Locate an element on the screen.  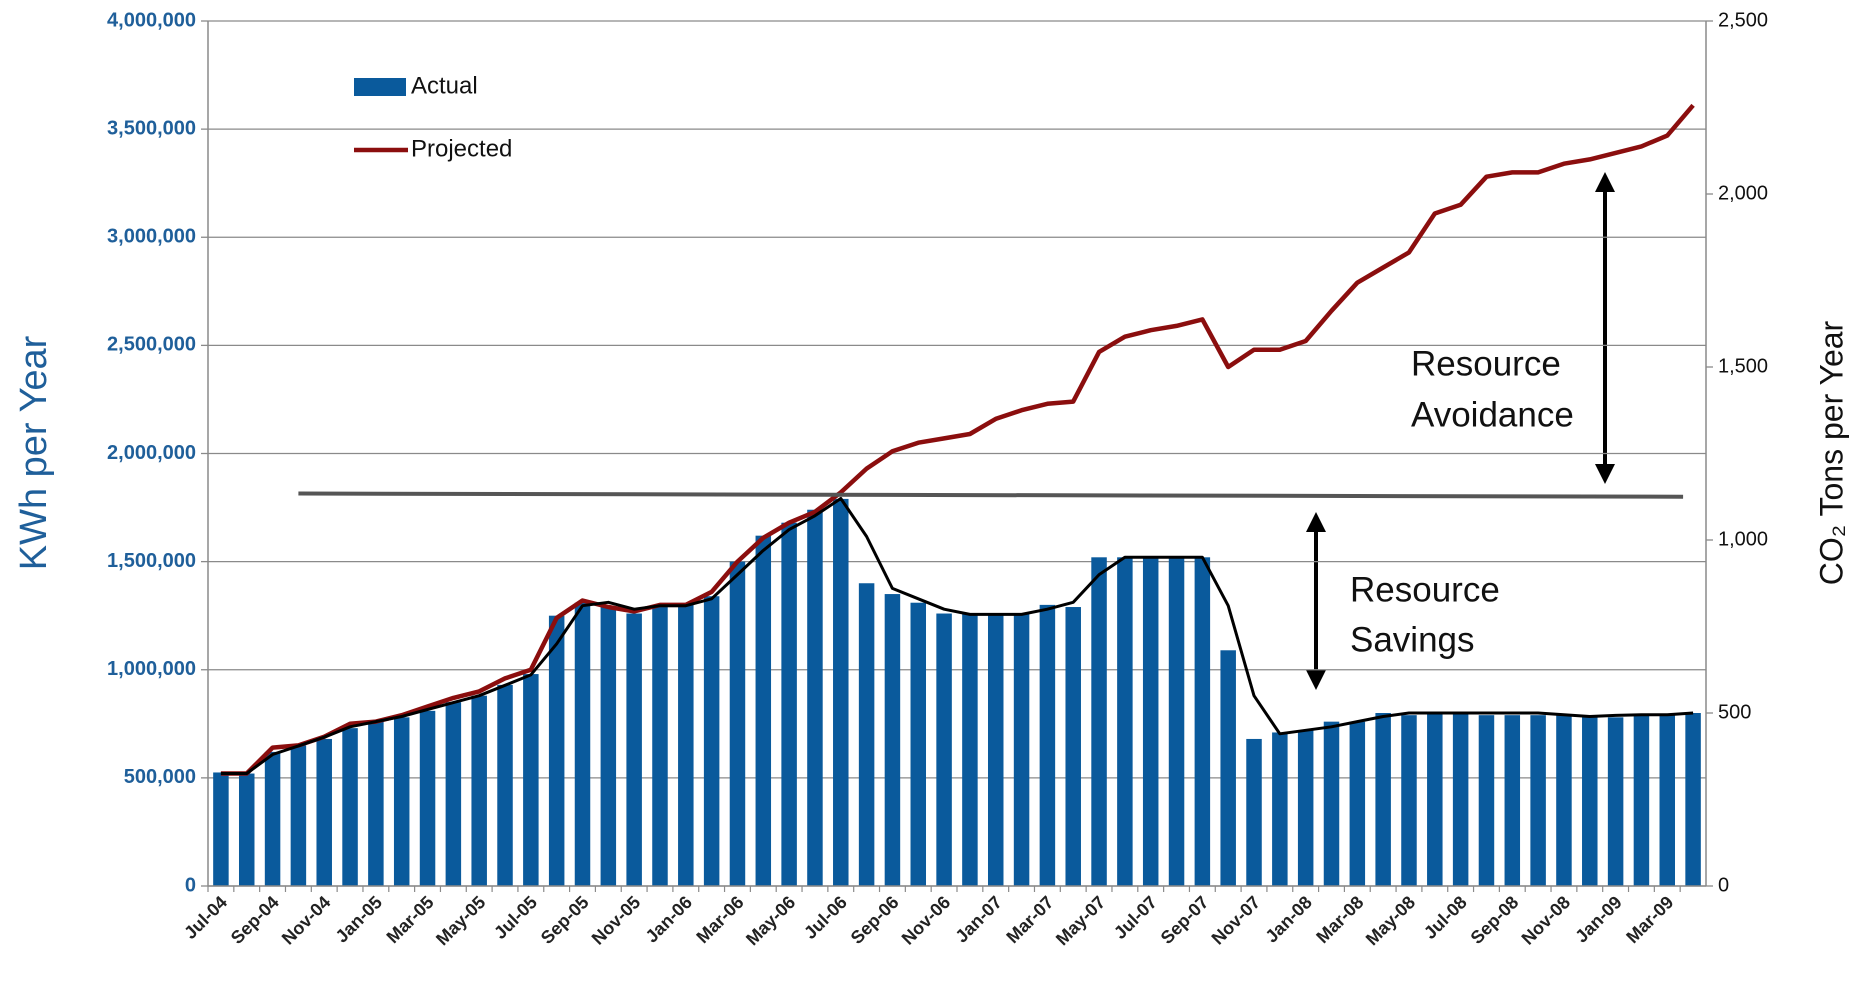
y-tick-label: 1,000,000 is located at coordinates (151, 669).